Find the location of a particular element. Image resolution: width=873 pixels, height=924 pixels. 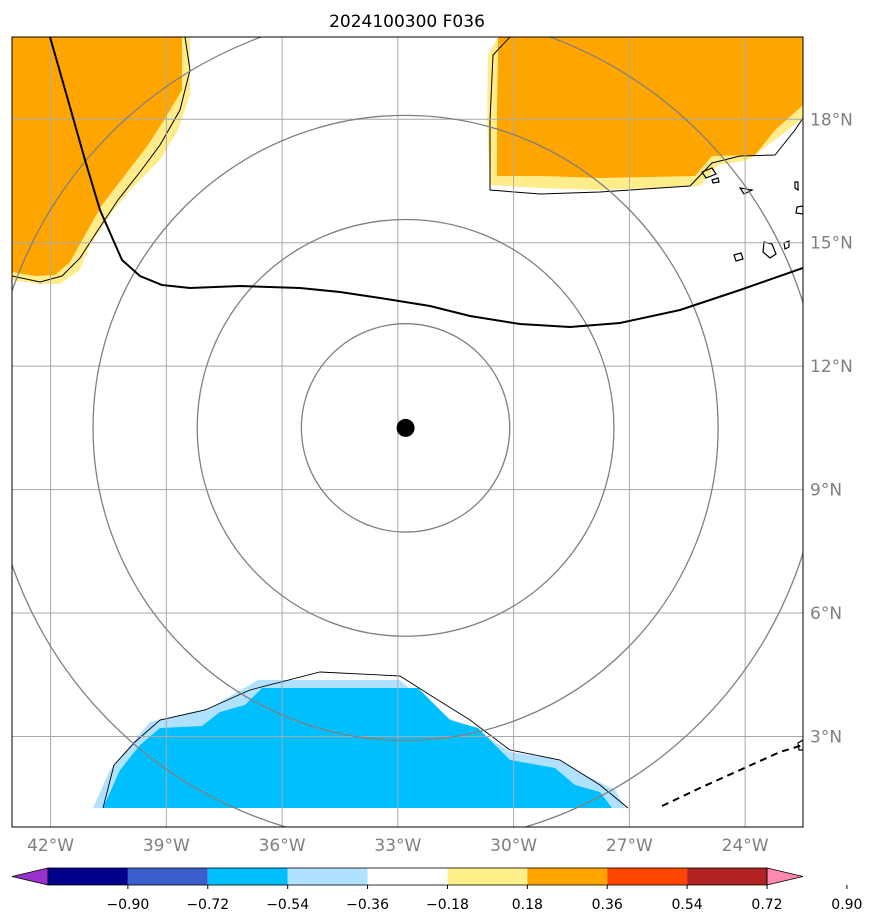

colorbar-tick-label: −0.72 is located at coordinates (207, 905).